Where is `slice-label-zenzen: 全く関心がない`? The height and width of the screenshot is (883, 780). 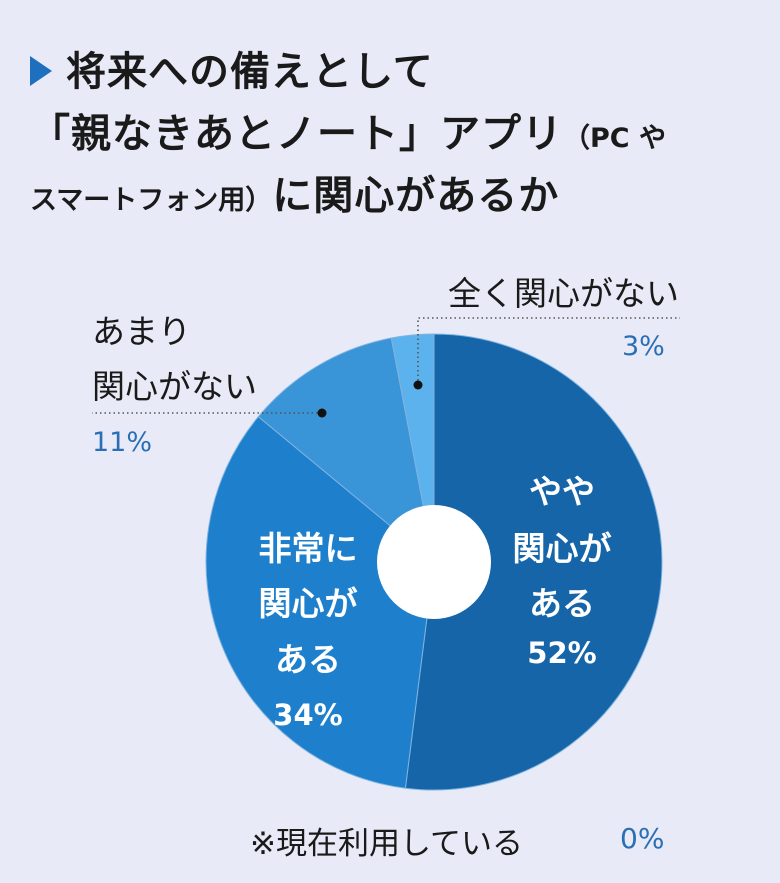
slice-label-zenzen: 全く関心がない is located at coordinates (563, 293).